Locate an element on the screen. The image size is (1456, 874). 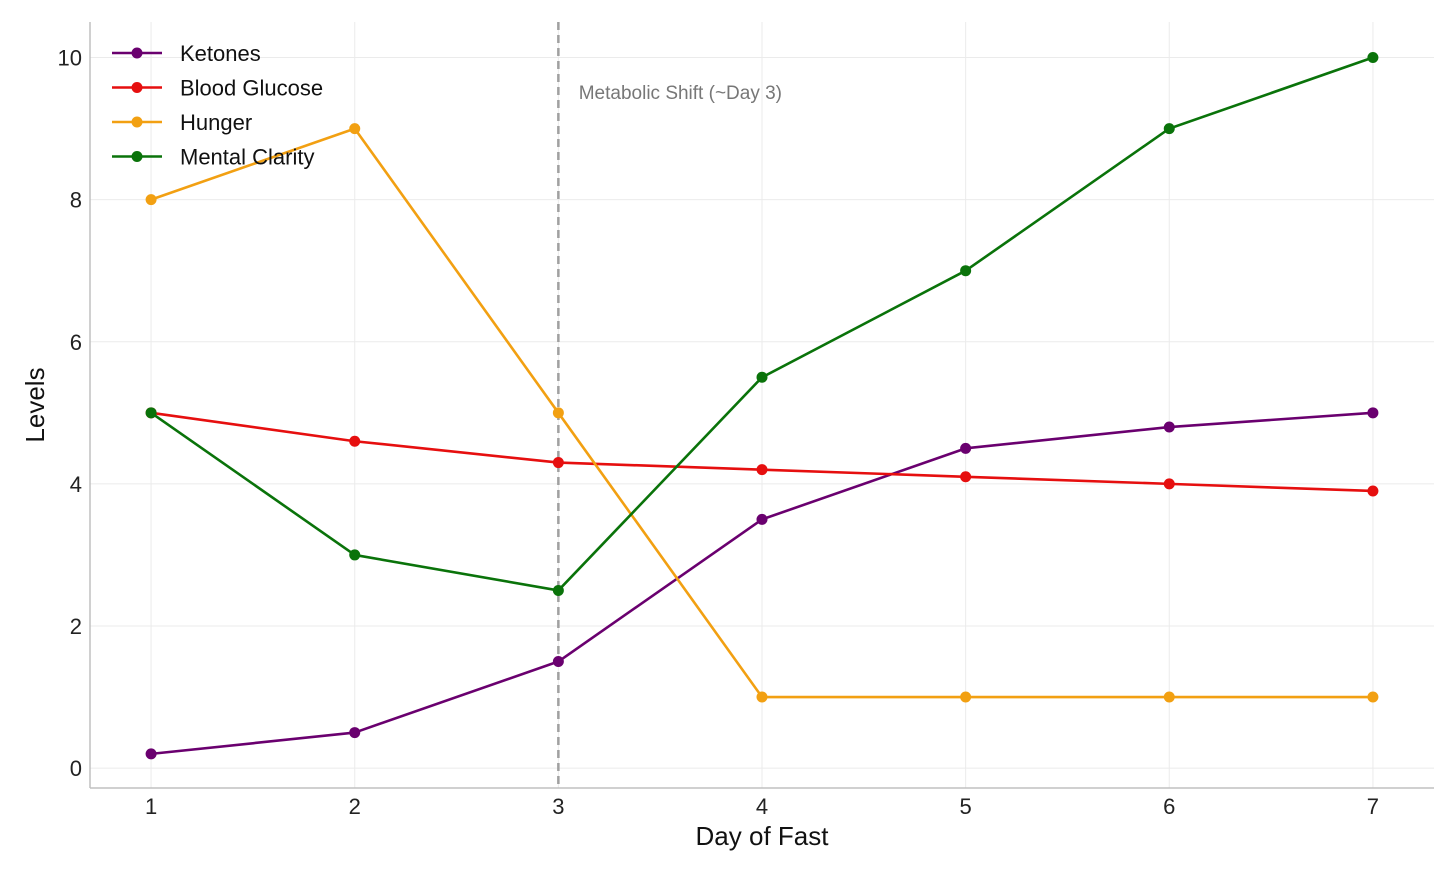
x-tick-label: 1 is located at coordinates (151, 806).